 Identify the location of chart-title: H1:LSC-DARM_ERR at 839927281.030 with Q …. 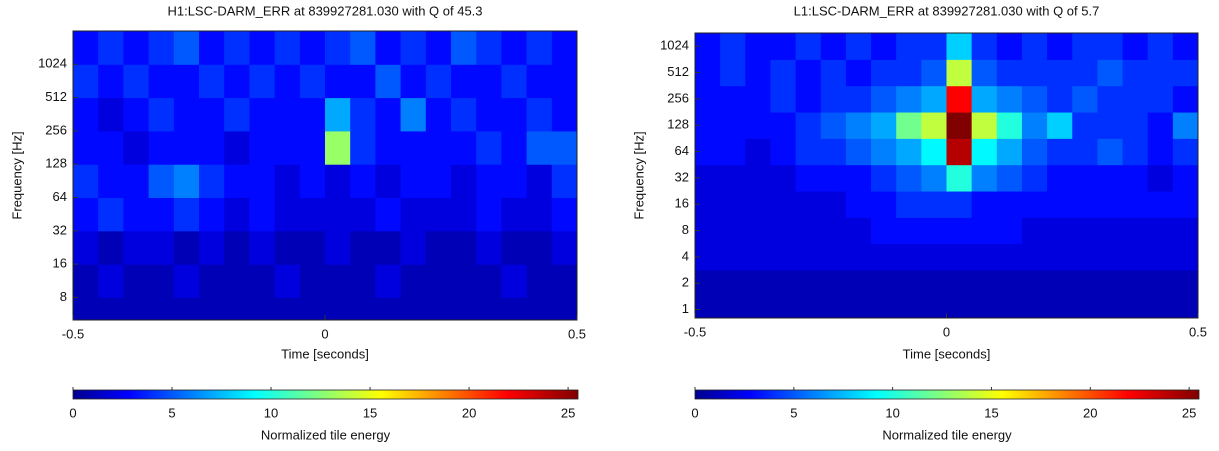
(324, 10).